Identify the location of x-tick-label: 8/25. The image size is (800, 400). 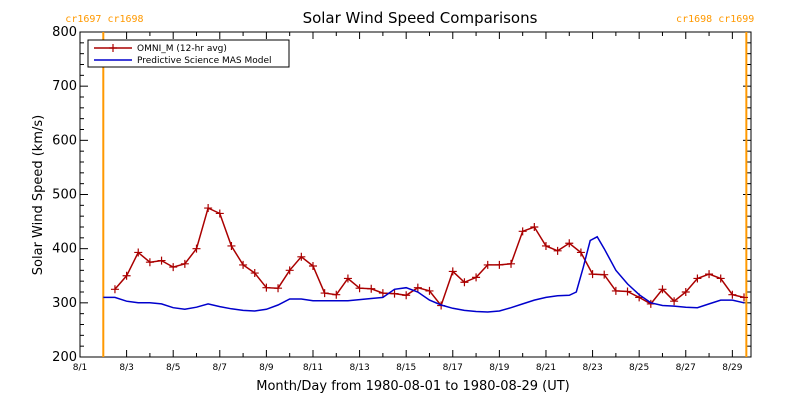
(639, 368).